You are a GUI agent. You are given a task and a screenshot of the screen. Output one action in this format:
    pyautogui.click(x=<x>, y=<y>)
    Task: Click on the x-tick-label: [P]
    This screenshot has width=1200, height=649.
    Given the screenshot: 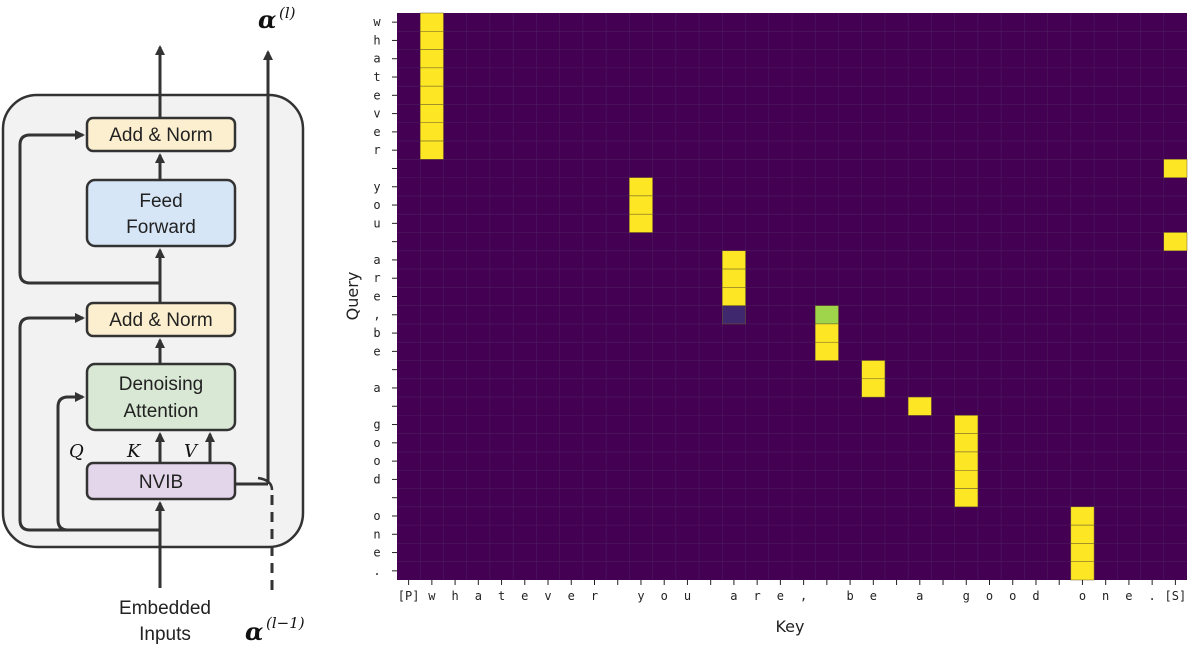 What is the action you would take?
    pyautogui.click(x=409, y=596)
    